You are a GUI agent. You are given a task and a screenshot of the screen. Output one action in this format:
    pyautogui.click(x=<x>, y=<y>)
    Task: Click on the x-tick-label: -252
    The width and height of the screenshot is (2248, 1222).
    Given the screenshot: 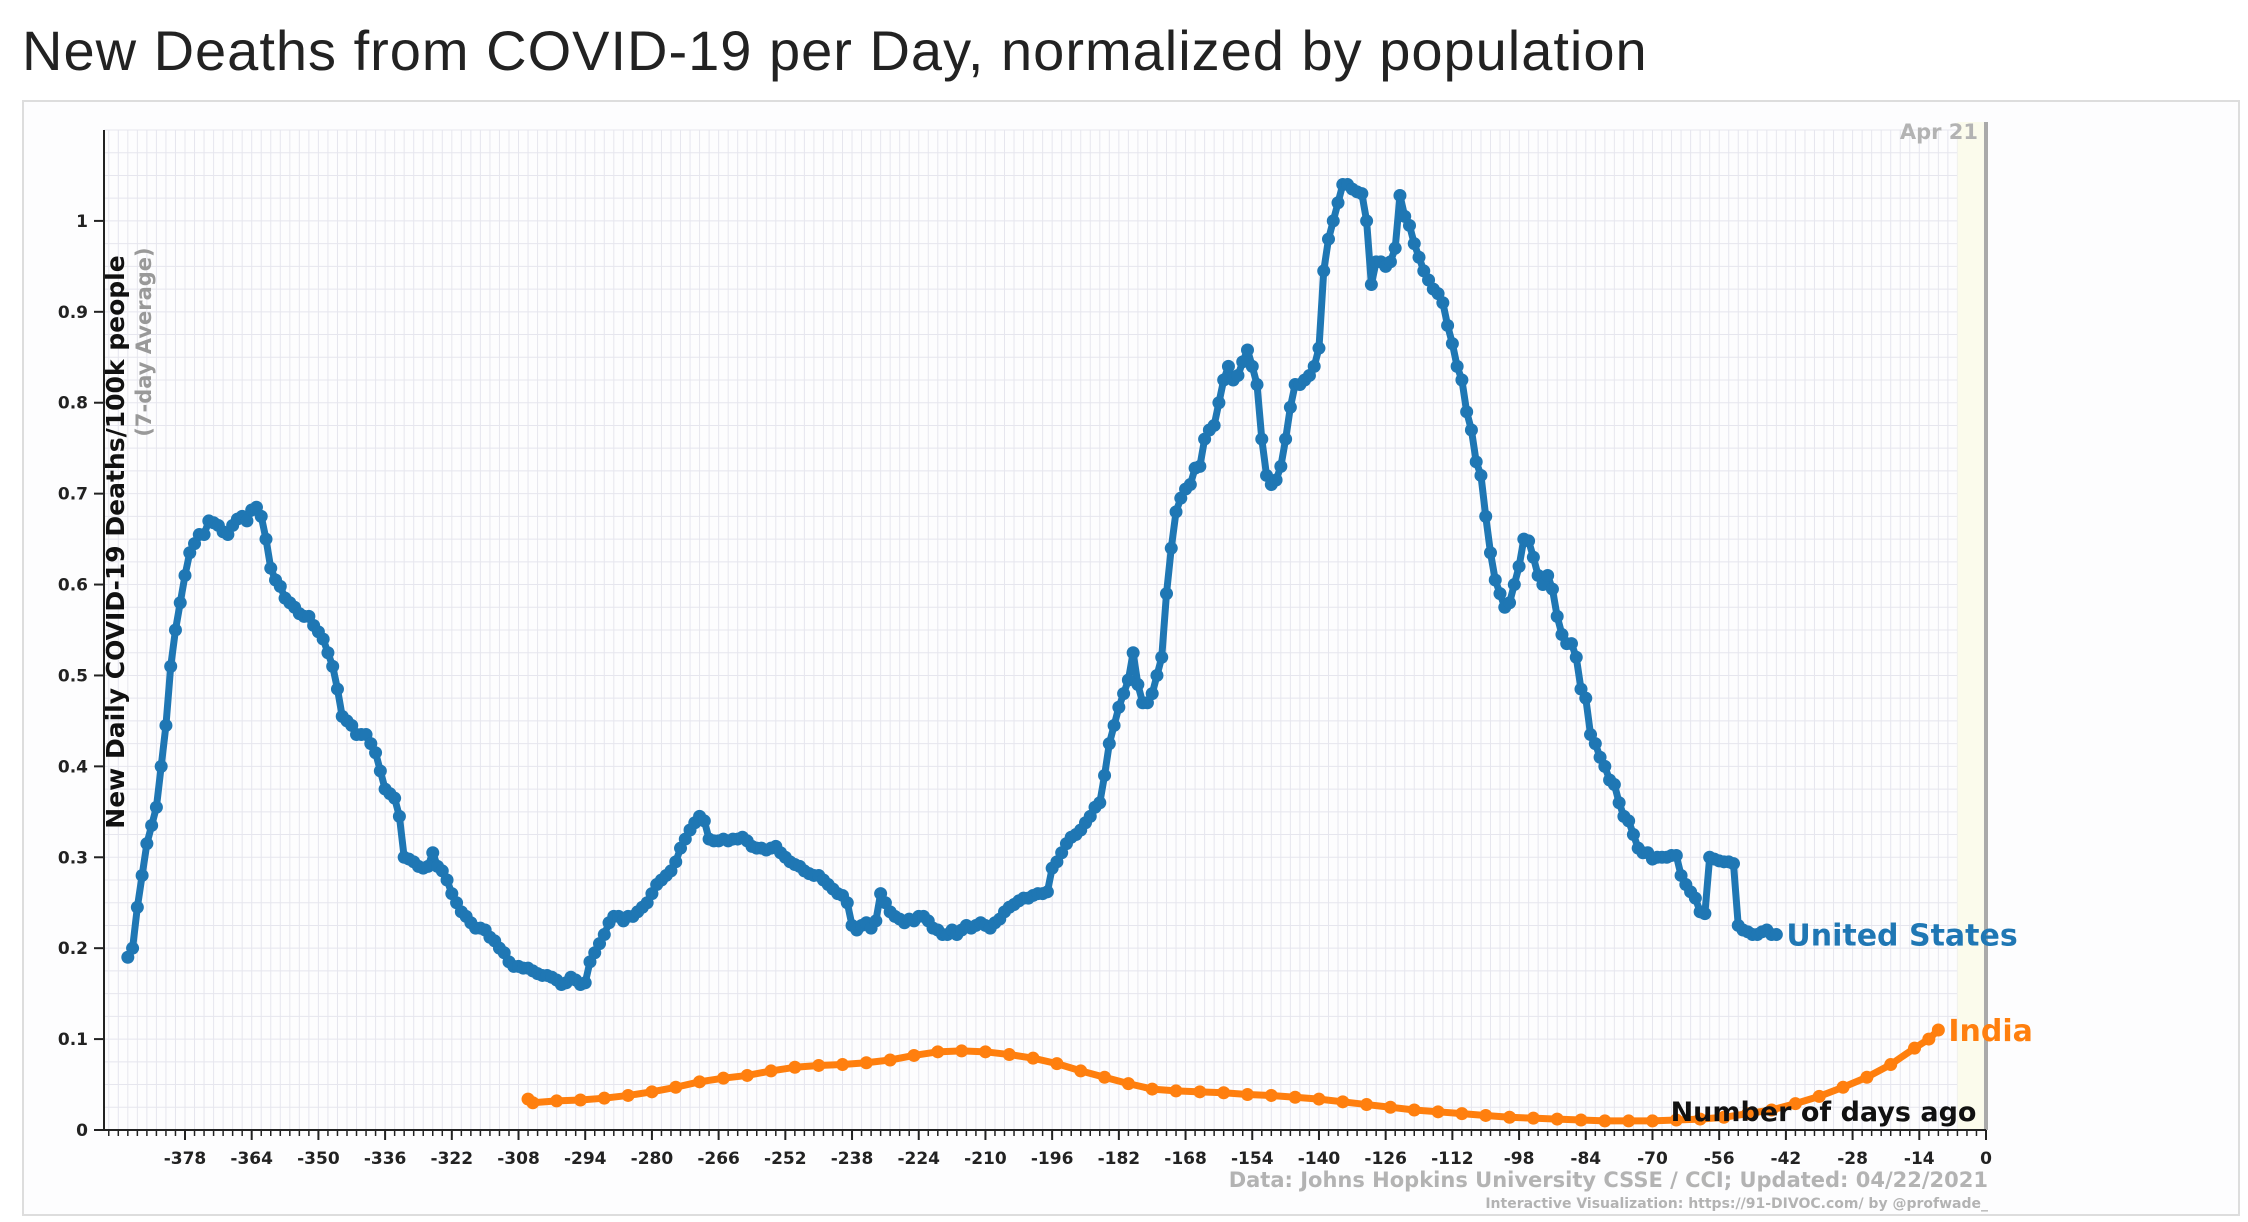 What is the action you would take?
    pyautogui.click(x=785, y=1159)
    